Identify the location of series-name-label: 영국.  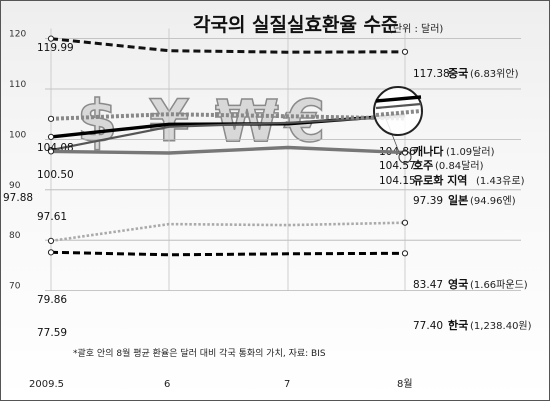
(458, 284).